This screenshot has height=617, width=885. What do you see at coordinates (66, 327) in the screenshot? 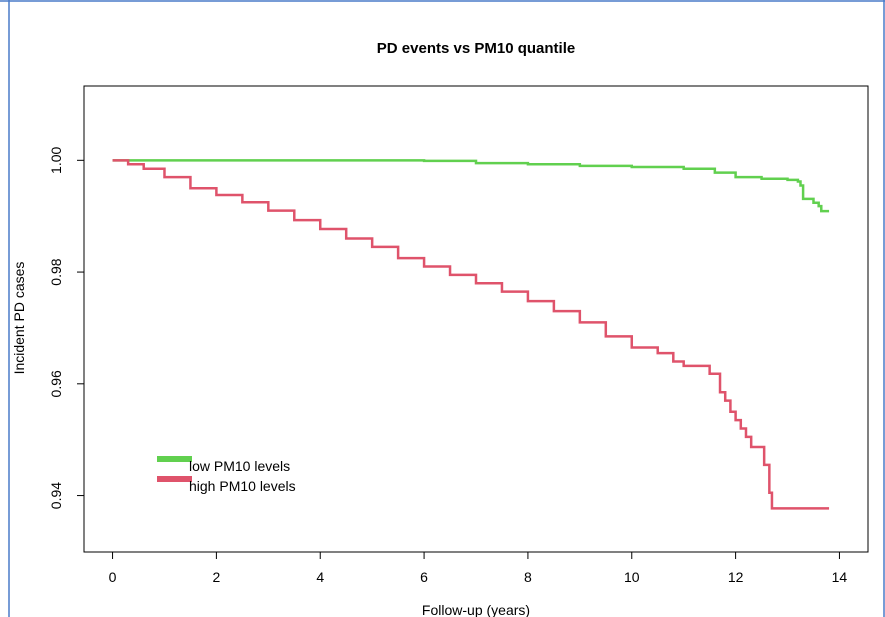
I see `y-axis: 0.94 0.96 0.98 1.00` at bounding box center [66, 327].